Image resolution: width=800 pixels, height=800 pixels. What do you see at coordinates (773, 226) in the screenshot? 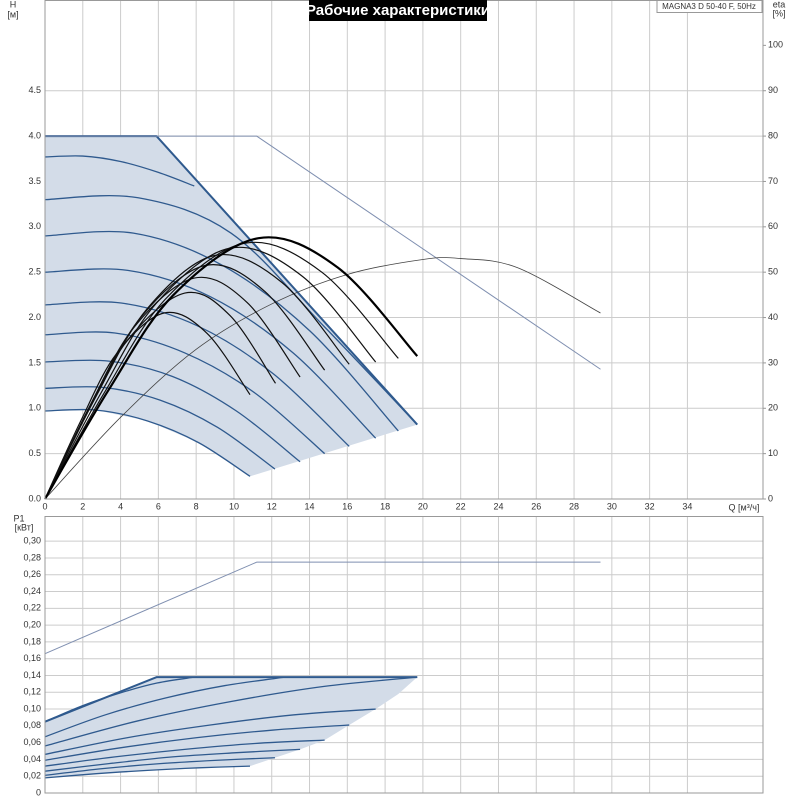
I see `y2-tick-label: 60` at bounding box center [773, 226].